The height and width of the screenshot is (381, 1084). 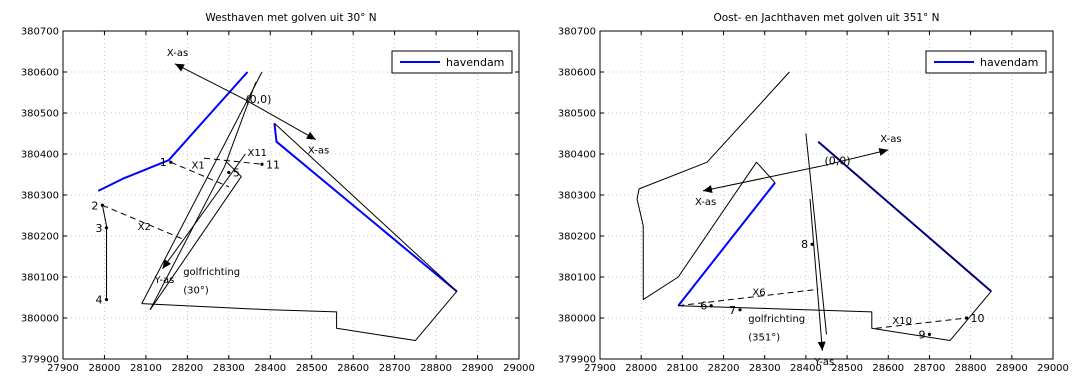 I want to click on annotation-label: (30°), so click(x=196, y=290).